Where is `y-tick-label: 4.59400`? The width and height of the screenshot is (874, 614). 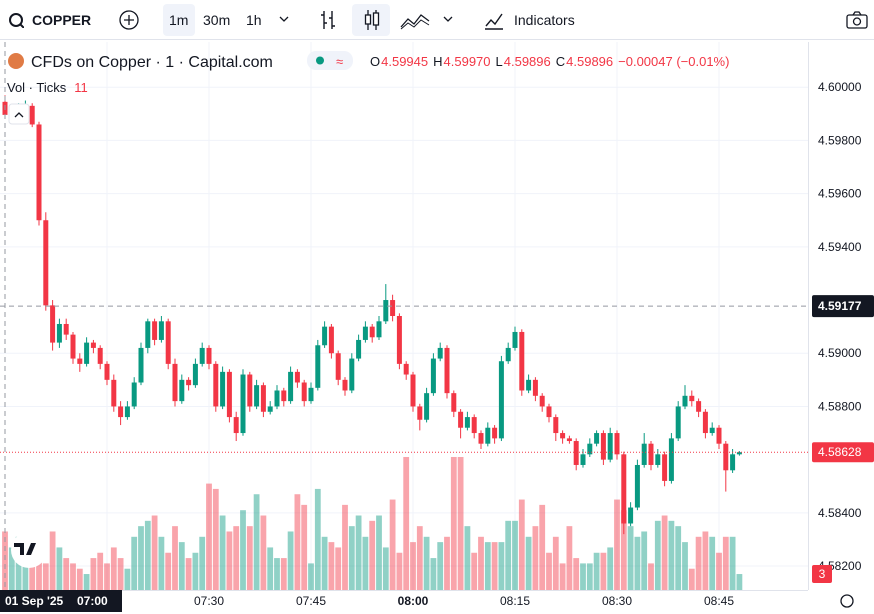
y-tick-label: 4.59400 is located at coordinates (840, 247).